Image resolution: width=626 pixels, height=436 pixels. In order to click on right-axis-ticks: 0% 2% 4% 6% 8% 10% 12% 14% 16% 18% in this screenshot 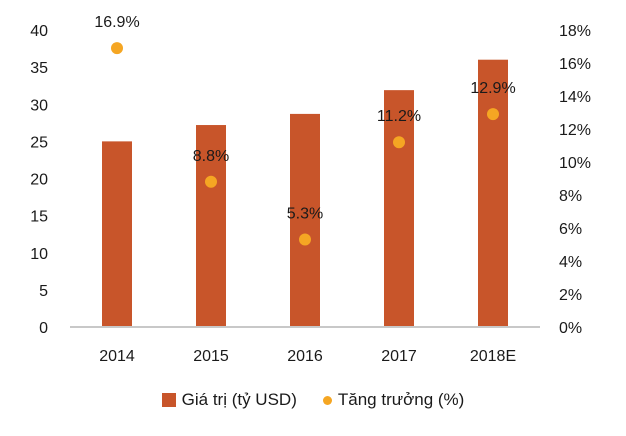, I will do `click(575, 180)`.